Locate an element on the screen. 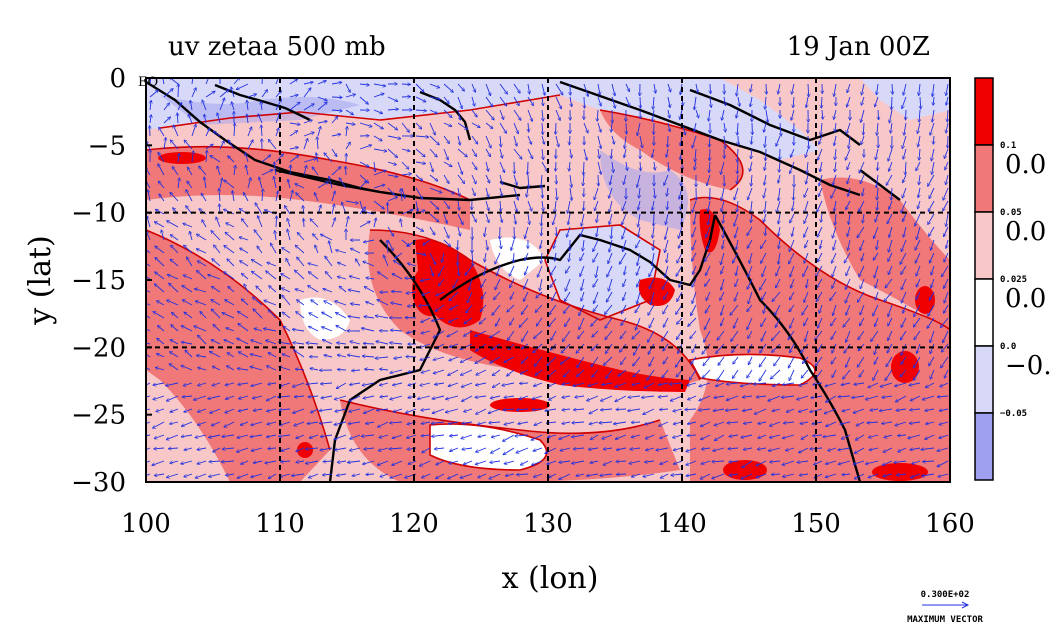  max-vector-value: 0.300E+02 is located at coordinates (945, 595).